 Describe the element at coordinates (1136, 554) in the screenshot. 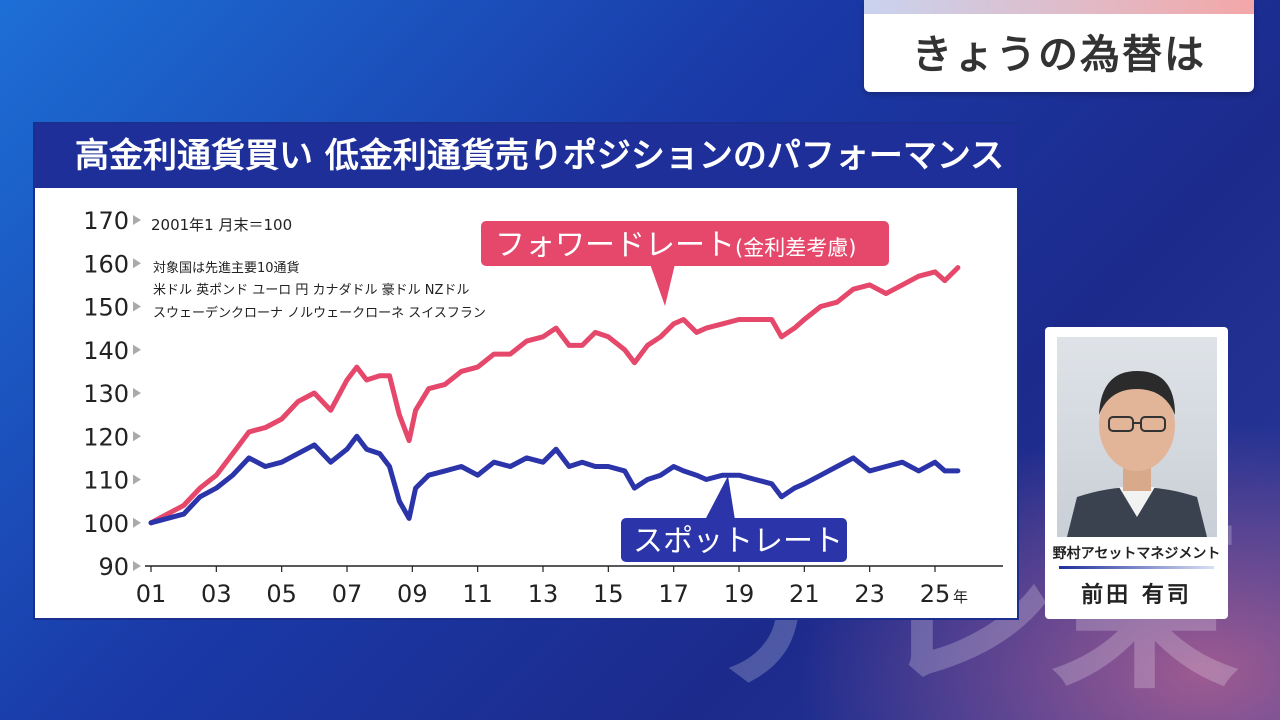

I see `guest-company: 野村アセットマネジメント` at that location.